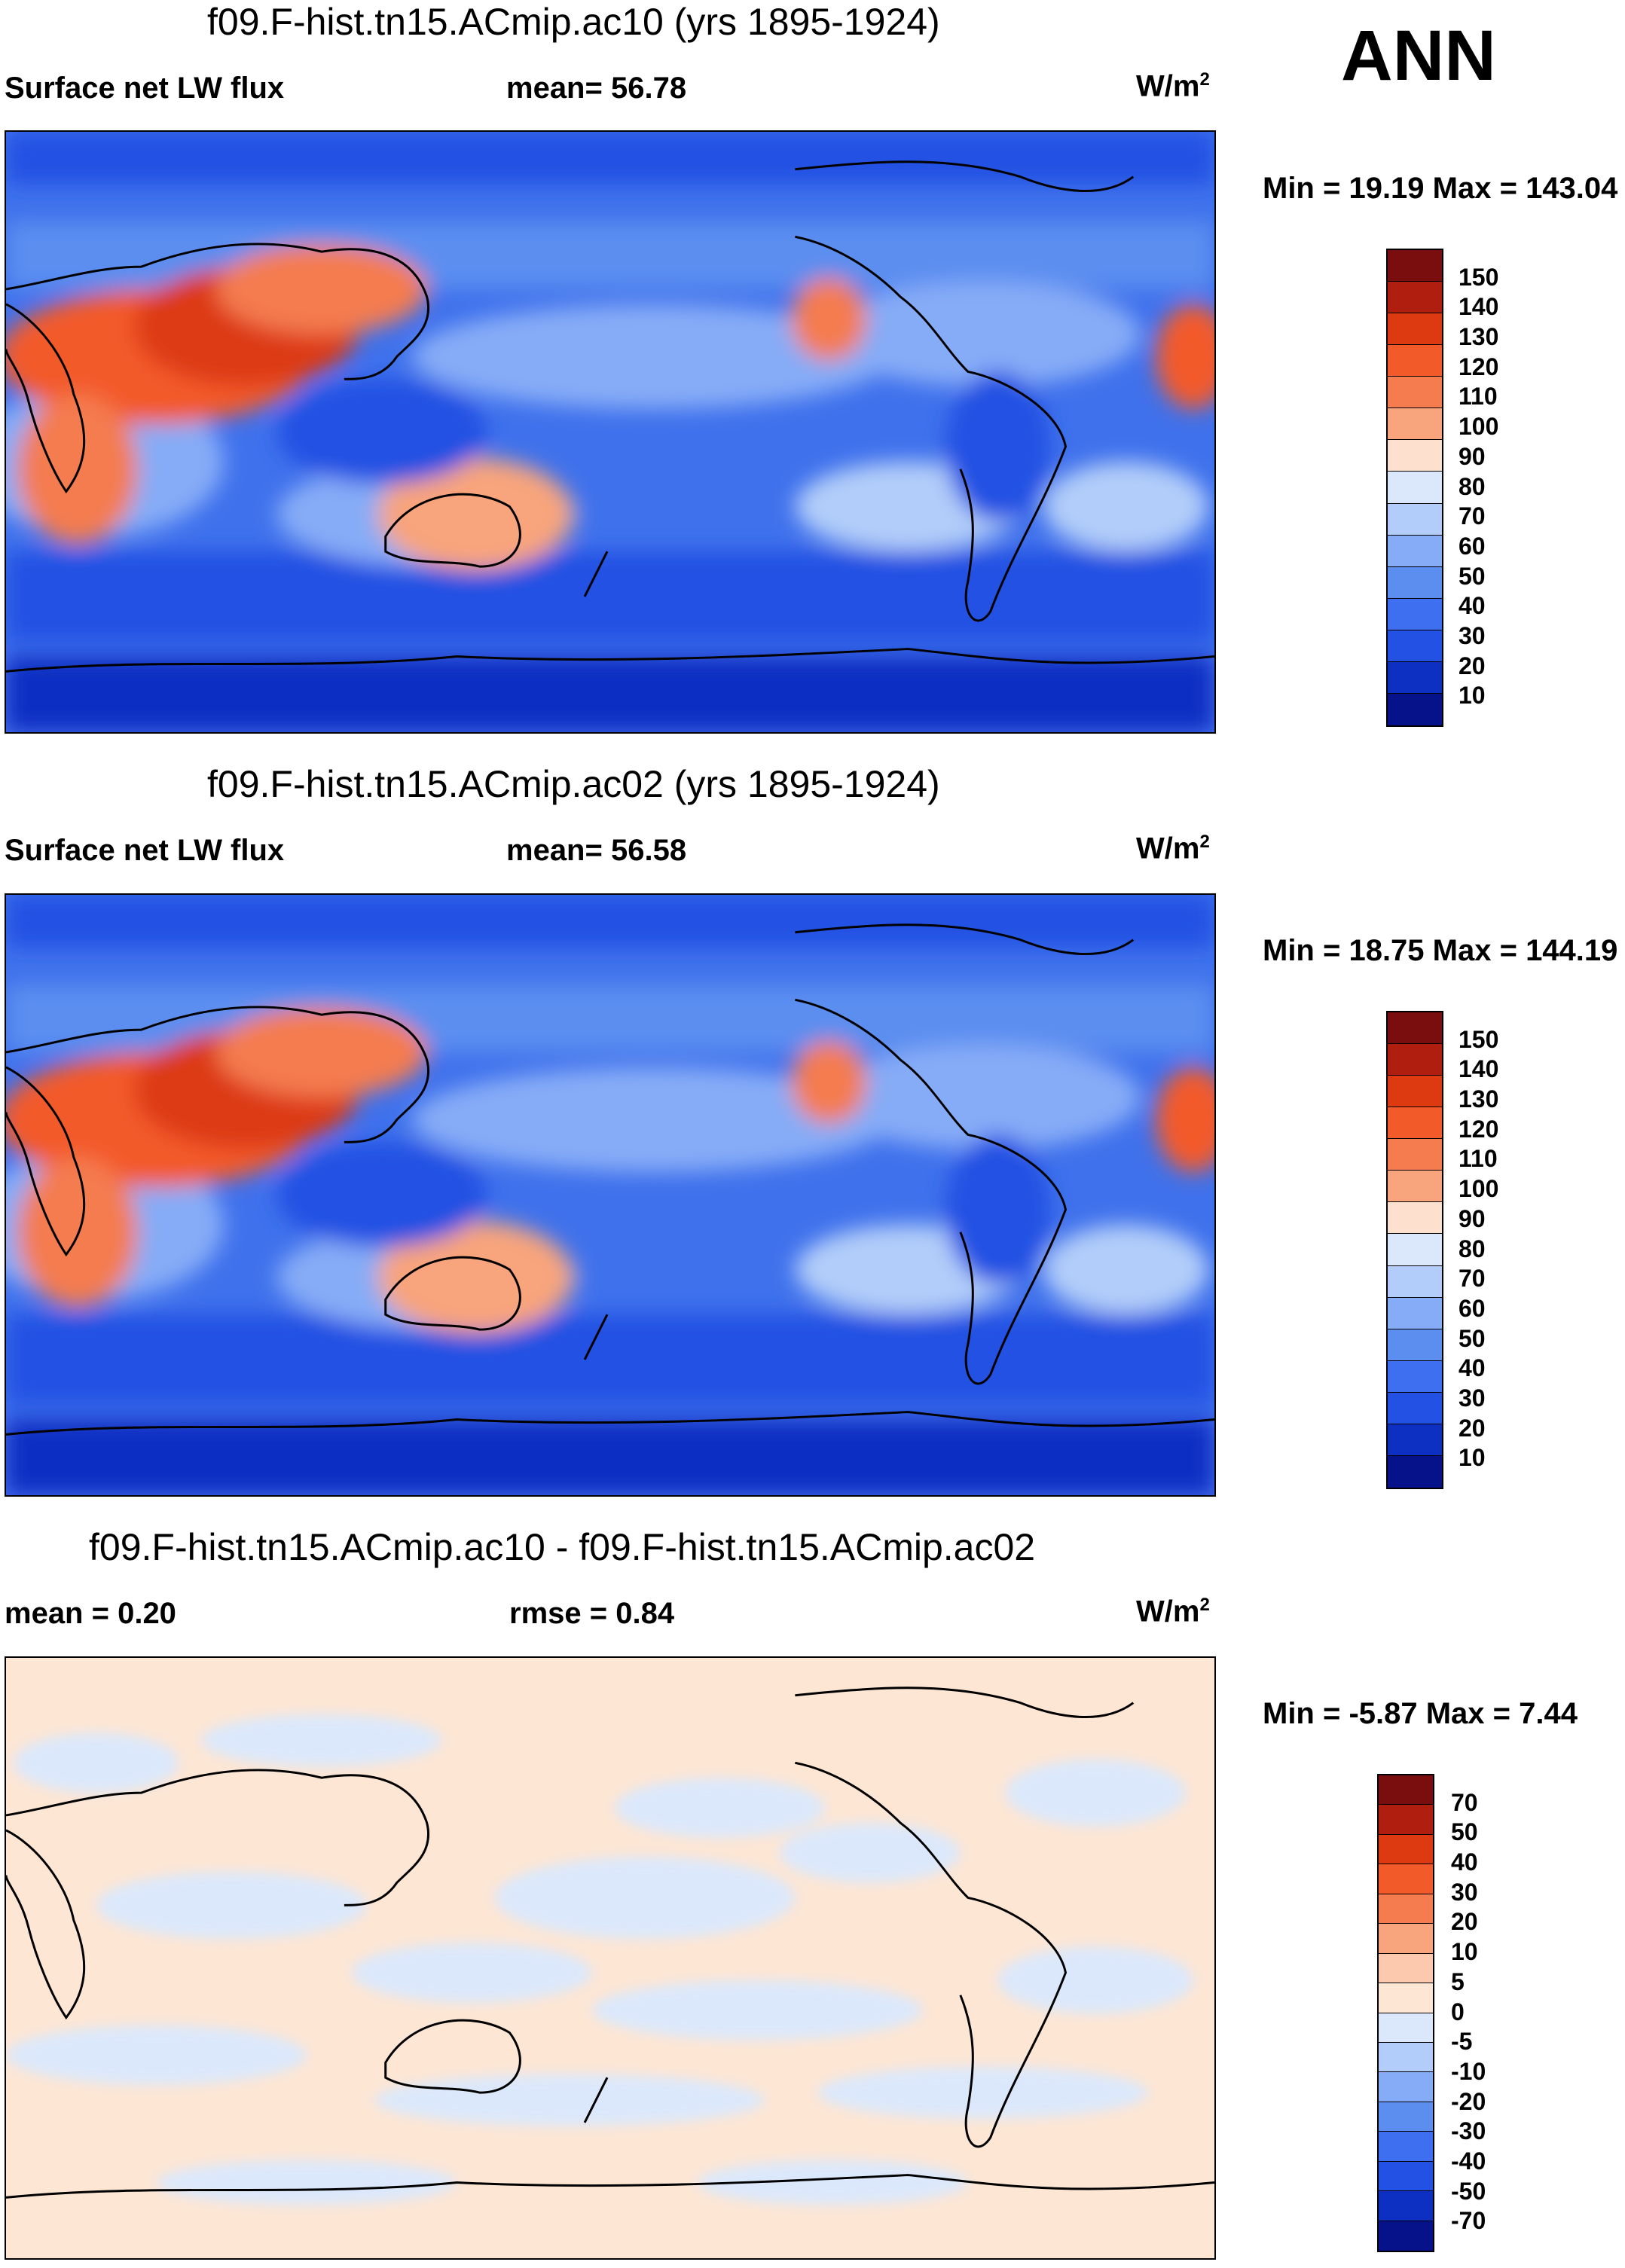  What do you see at coordinates (1472, 546) in the screenshot?
I see `colorbar-tick-label: 60` at bounding box center [1472, 546].